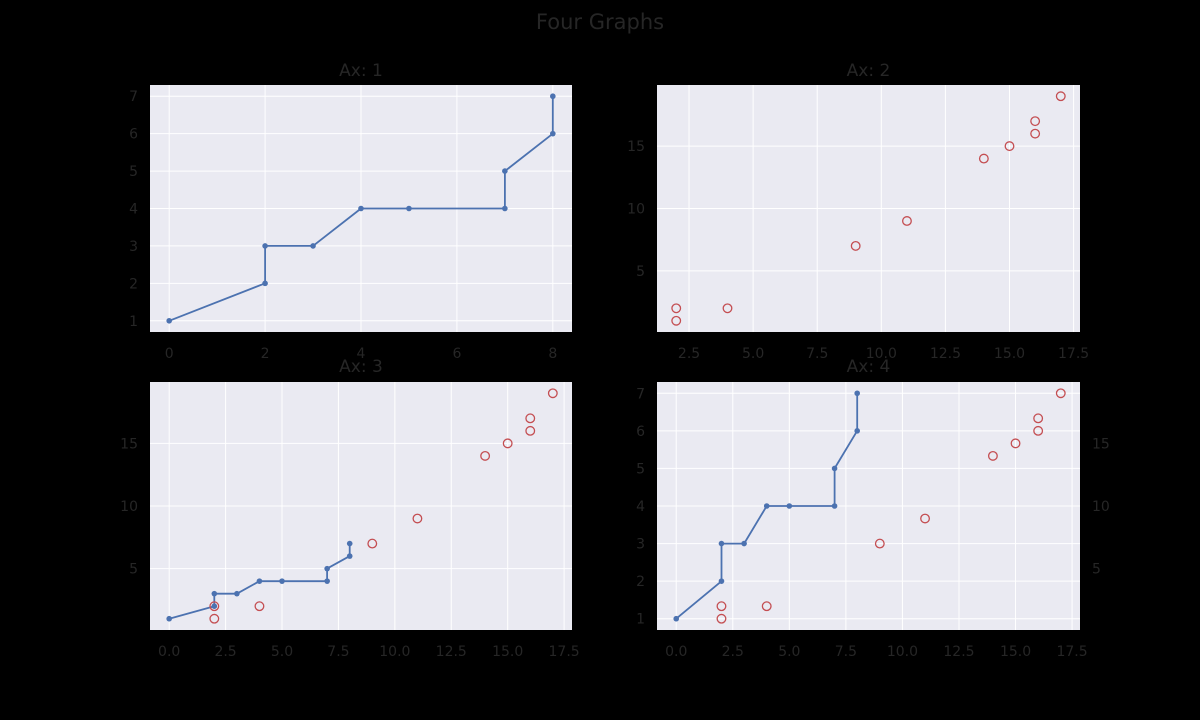  What do you see at coordinates (600, 22) in the screenshot?
I see `figure-title: Four Graphs` at bounding box center [600, 22].